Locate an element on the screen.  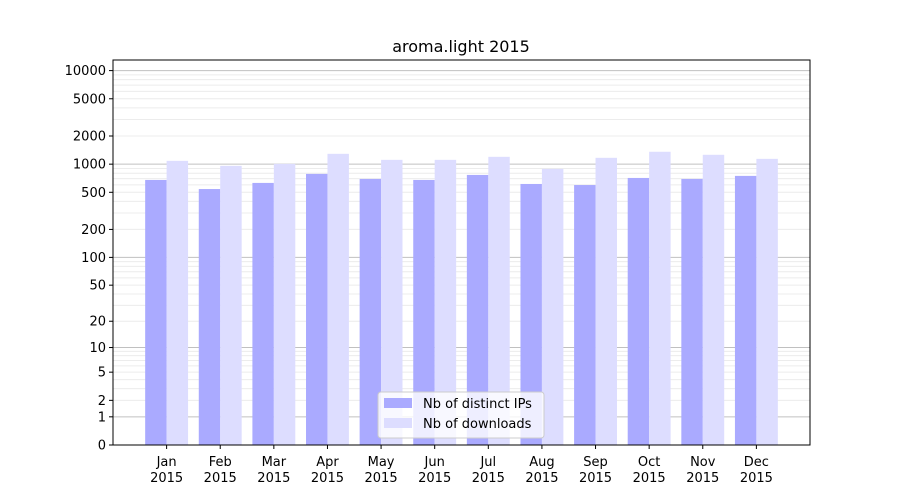
y-tick-label: 10 is located at coordinates (97, 348).